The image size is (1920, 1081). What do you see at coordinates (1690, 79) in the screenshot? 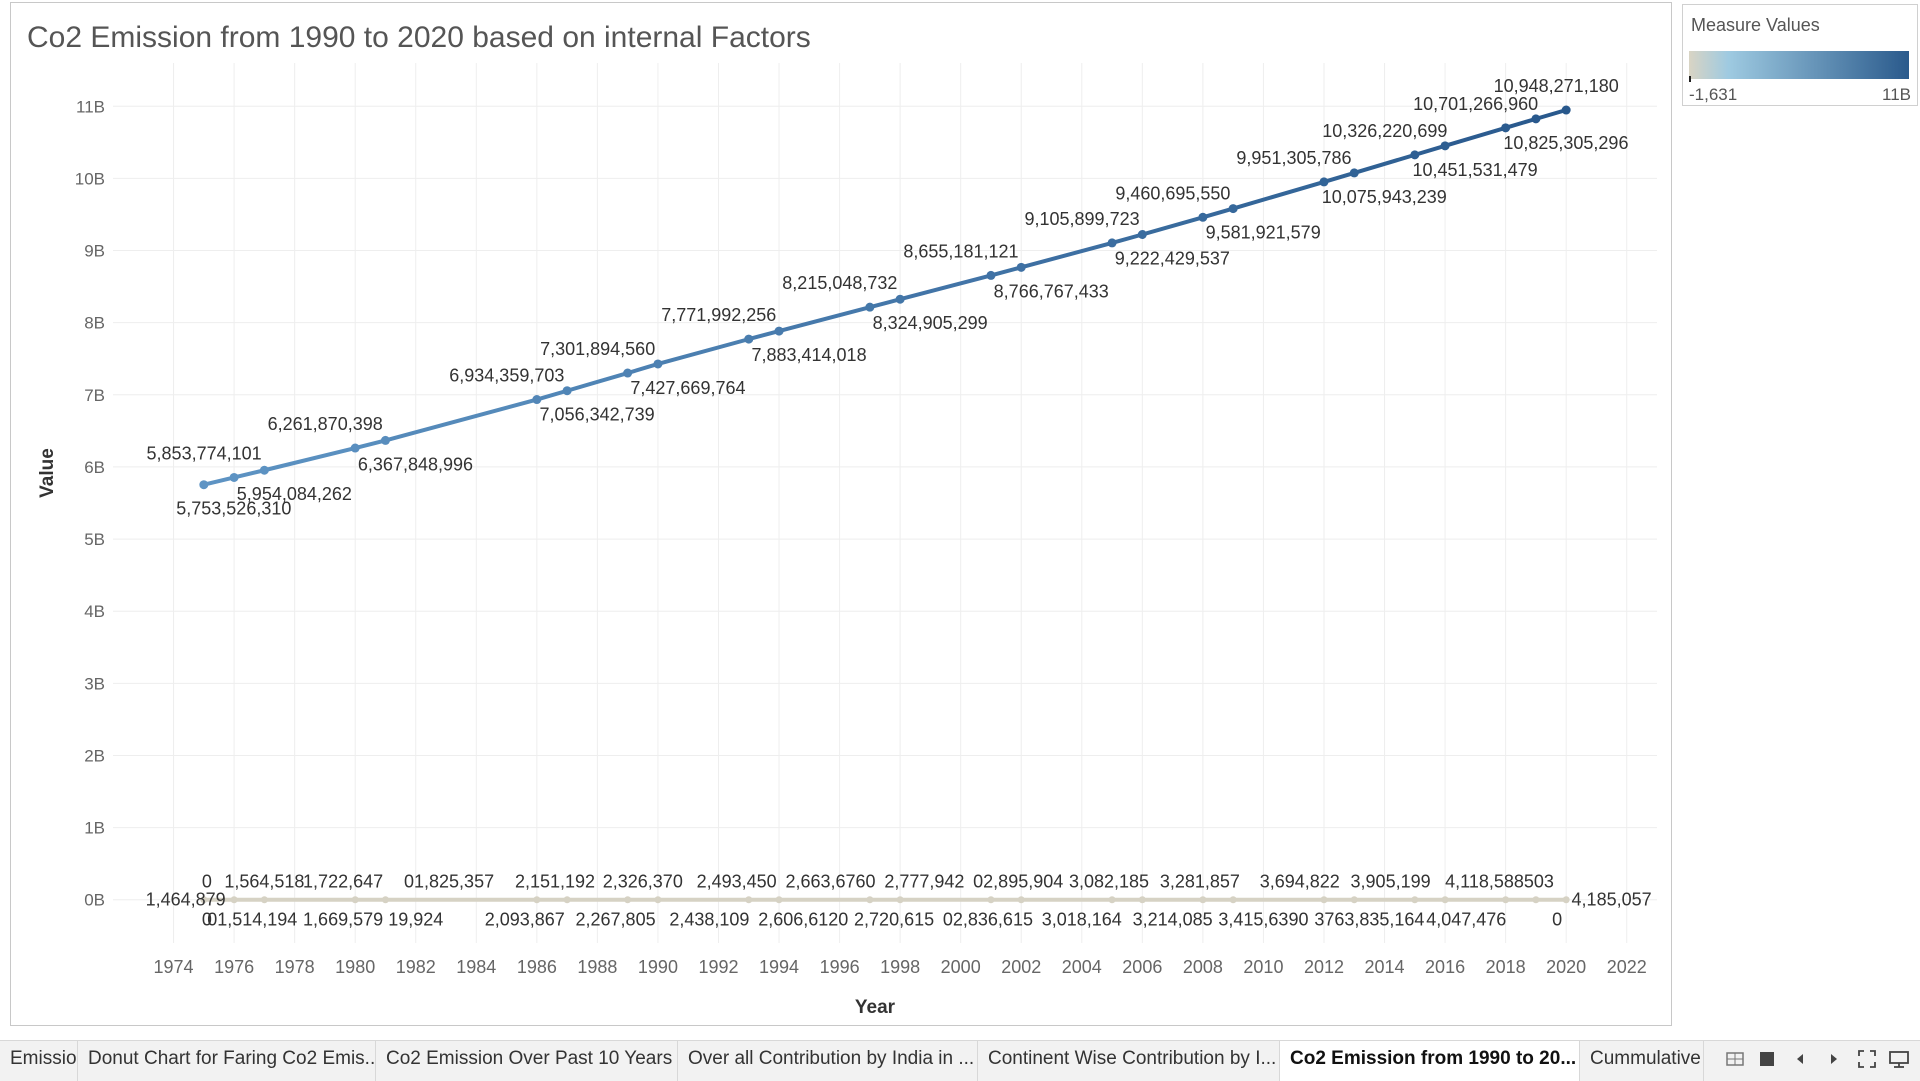
I see `legend-marker` at bounding box center [1690, 79].